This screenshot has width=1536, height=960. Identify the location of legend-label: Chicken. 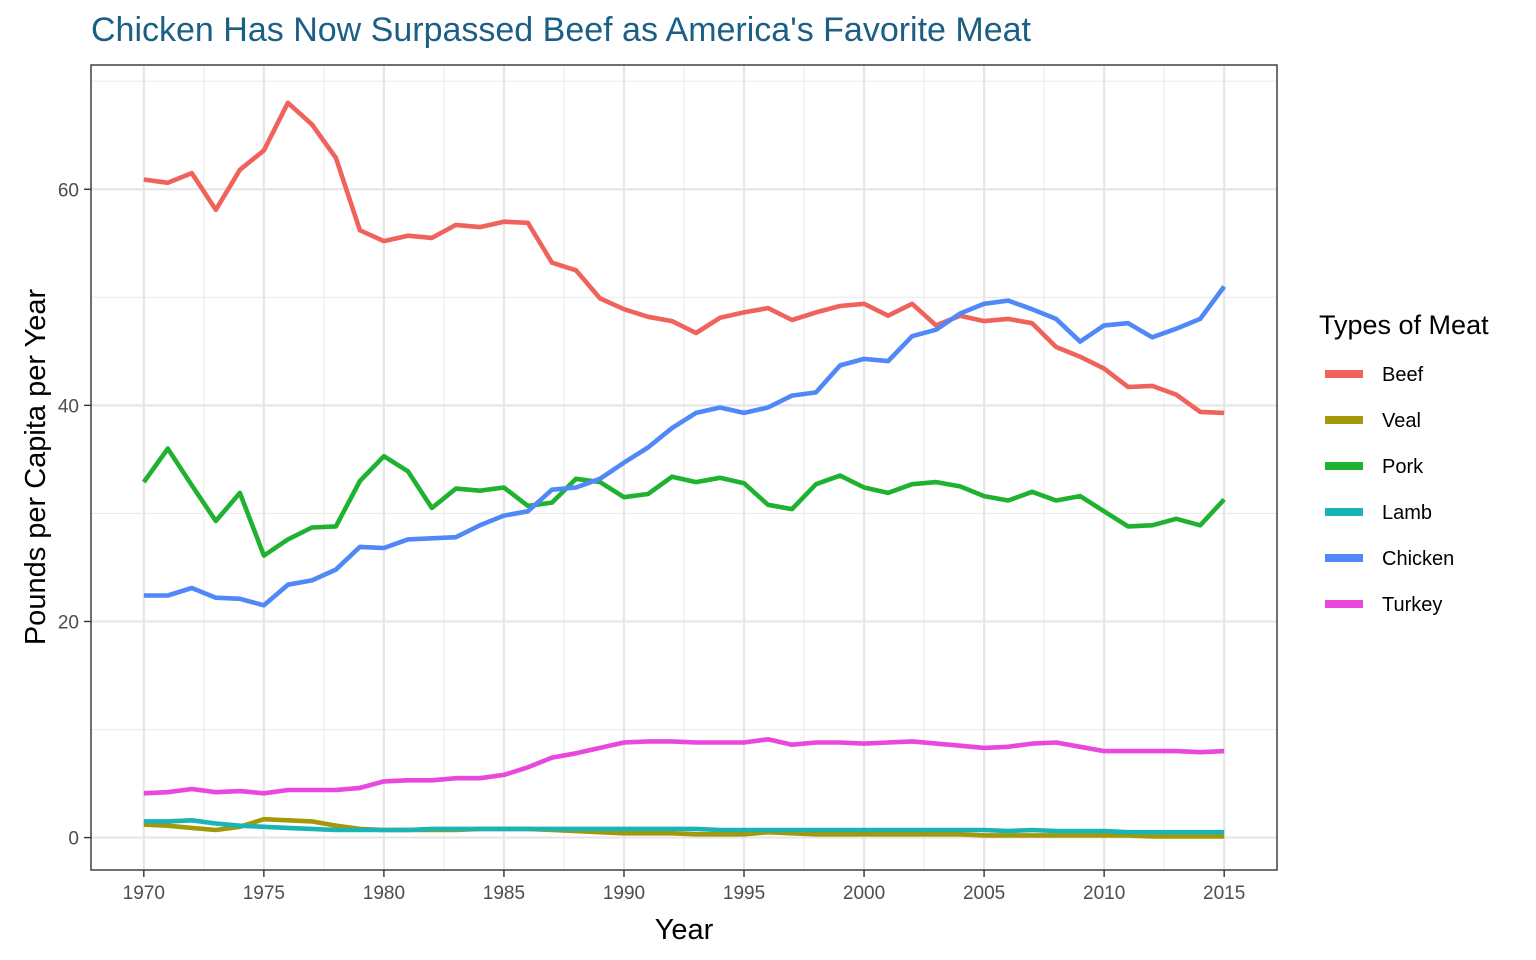
(1418, 559).